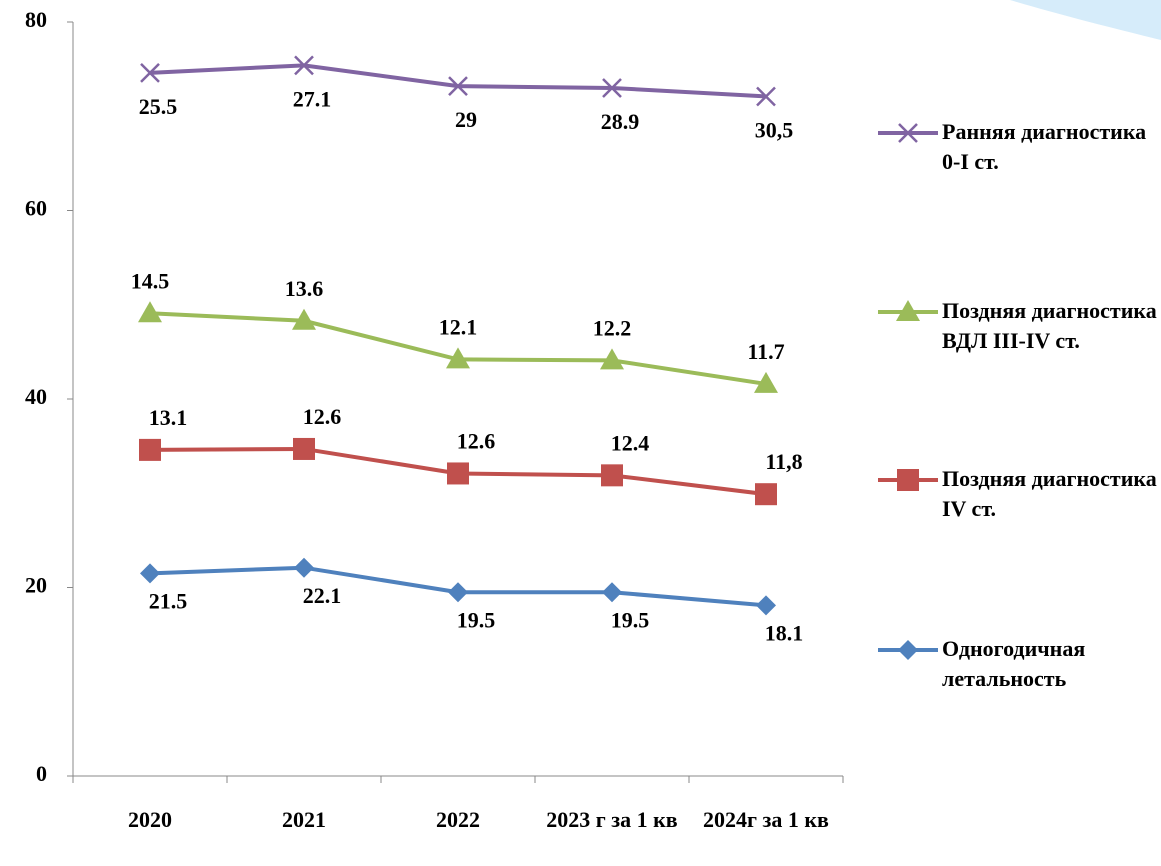  What do you see at coordinates (612, 327) in the screenshot?
I see `data-label: 12.2` at bounding box center [612, 327].